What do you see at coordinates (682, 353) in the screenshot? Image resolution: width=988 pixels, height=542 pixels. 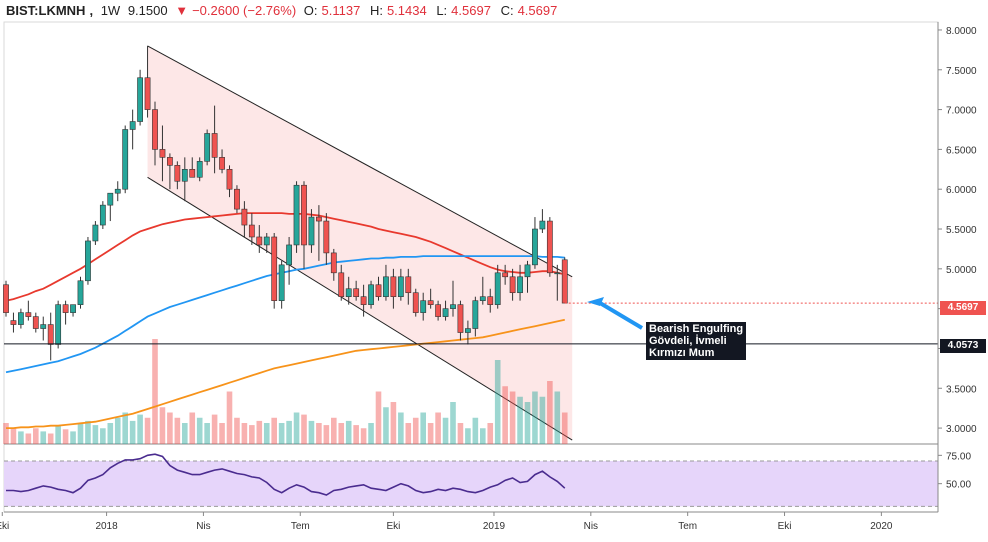 I see `annotation-line: Kırmızı Mum` at bounding box center [682, 353].